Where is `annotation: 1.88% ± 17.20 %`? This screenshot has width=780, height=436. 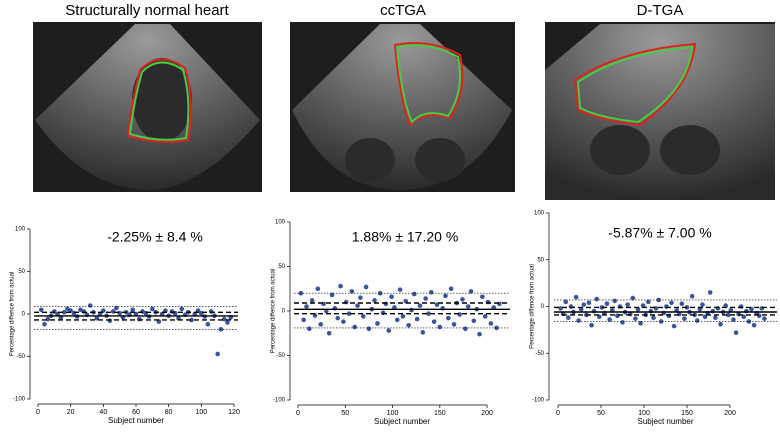
annotation: 1.88% ± 17.20 % is located at coordinates (405, 237).